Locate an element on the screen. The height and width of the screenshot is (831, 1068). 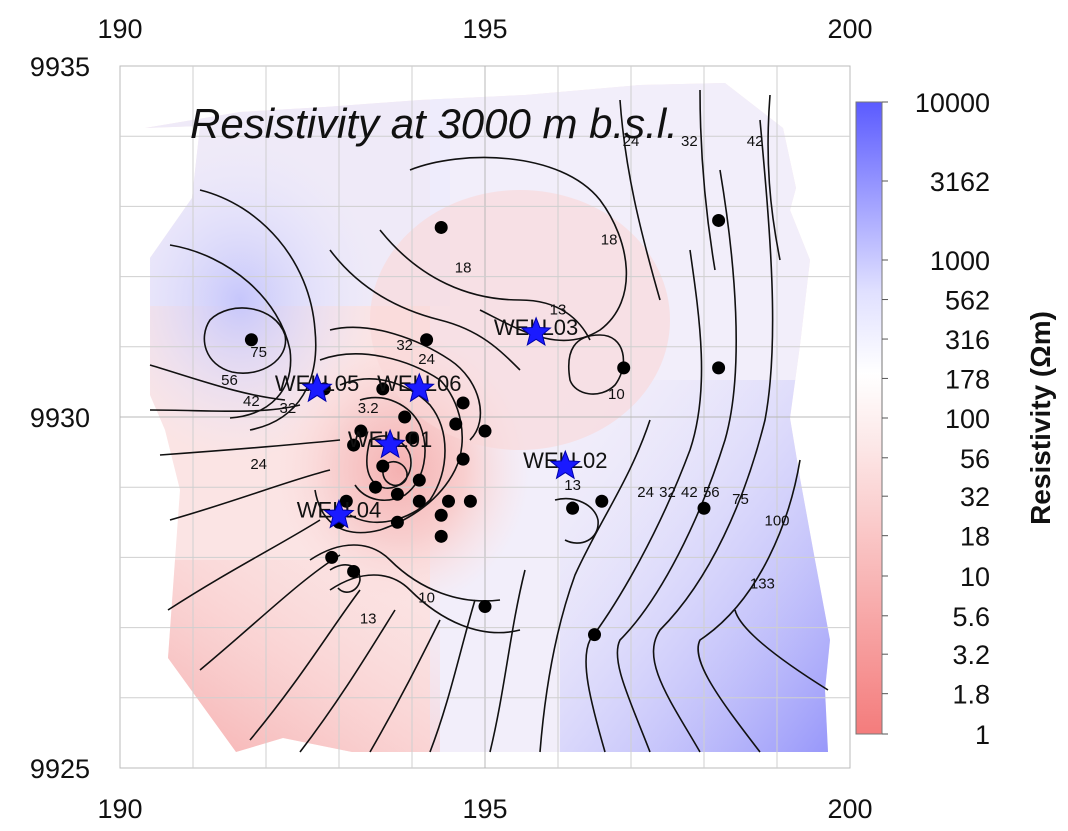
colorbar-tick-label: 3162 is located at coordinates (960, 182).